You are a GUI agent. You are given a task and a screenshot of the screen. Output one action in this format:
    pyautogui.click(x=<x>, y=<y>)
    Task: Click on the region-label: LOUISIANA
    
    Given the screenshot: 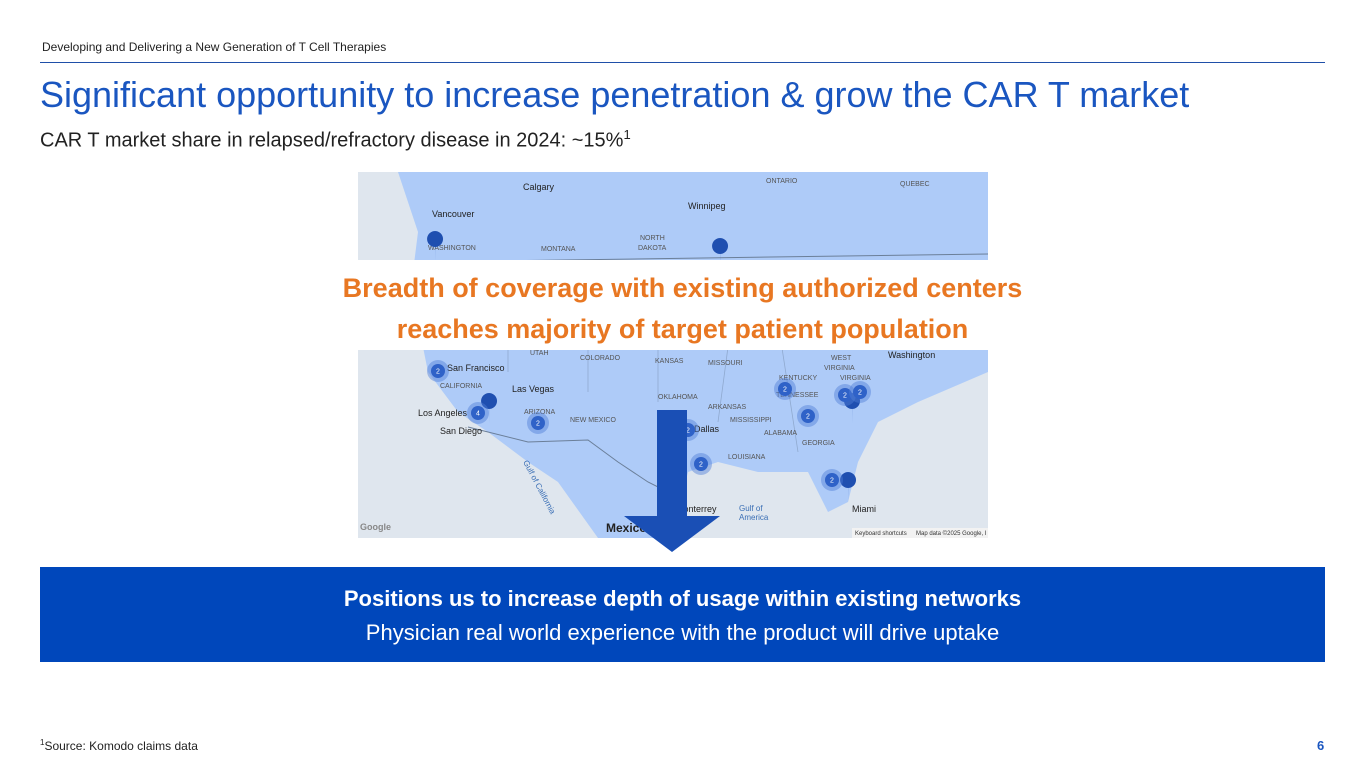 What is the action you would take?
    pyautogui.click(x=747, y=457)
    